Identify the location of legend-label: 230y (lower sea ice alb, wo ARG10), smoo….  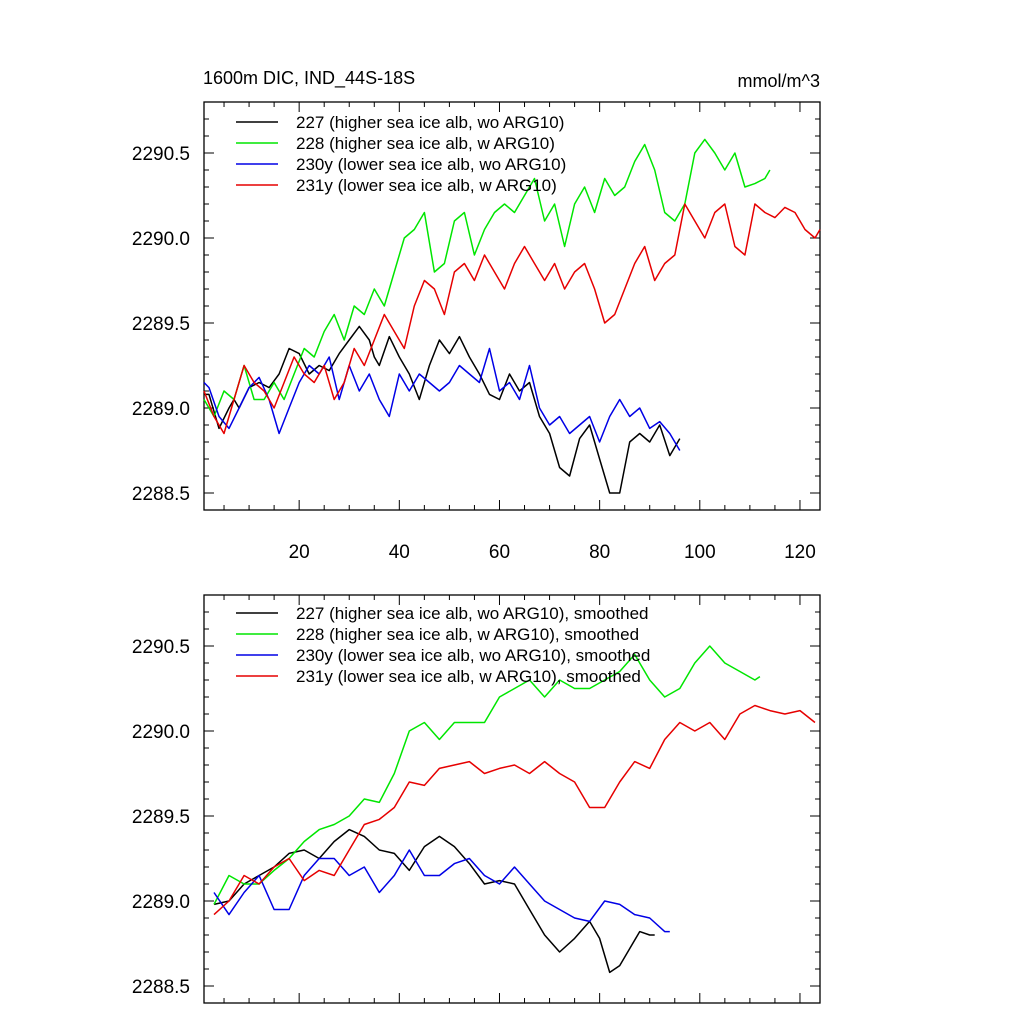
(473, 655).